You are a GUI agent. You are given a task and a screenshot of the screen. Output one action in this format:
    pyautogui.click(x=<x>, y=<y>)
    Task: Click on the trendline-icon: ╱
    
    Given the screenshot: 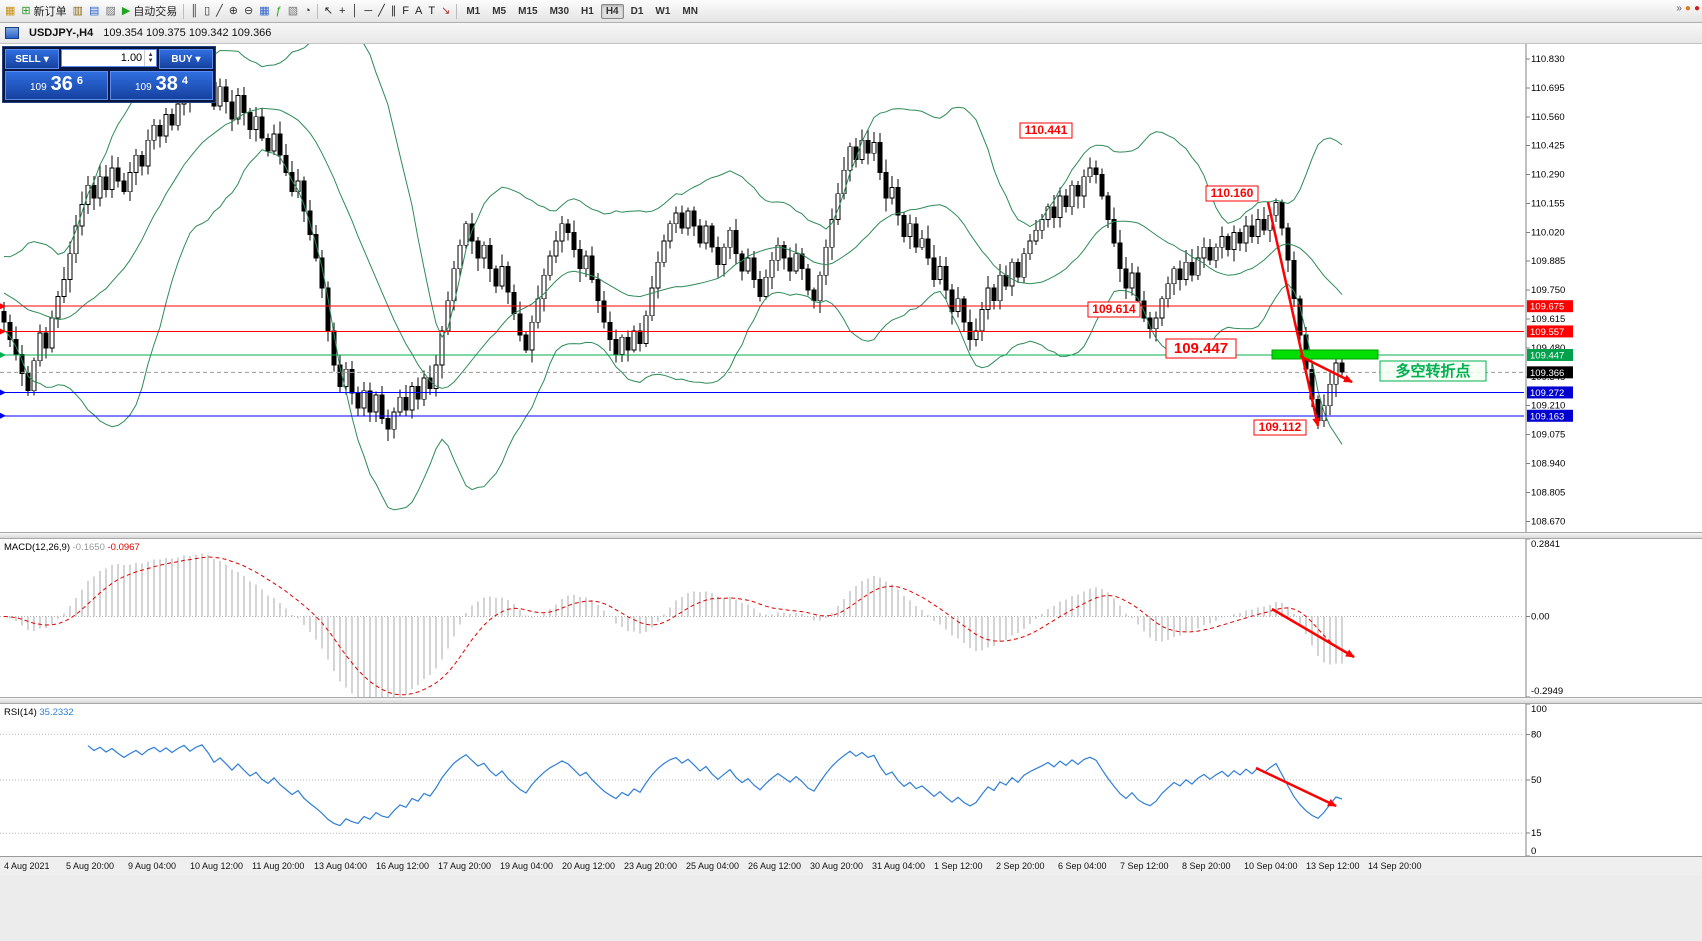 What is the action you would take?
    pyautogui.click(x=381, y=11)
    